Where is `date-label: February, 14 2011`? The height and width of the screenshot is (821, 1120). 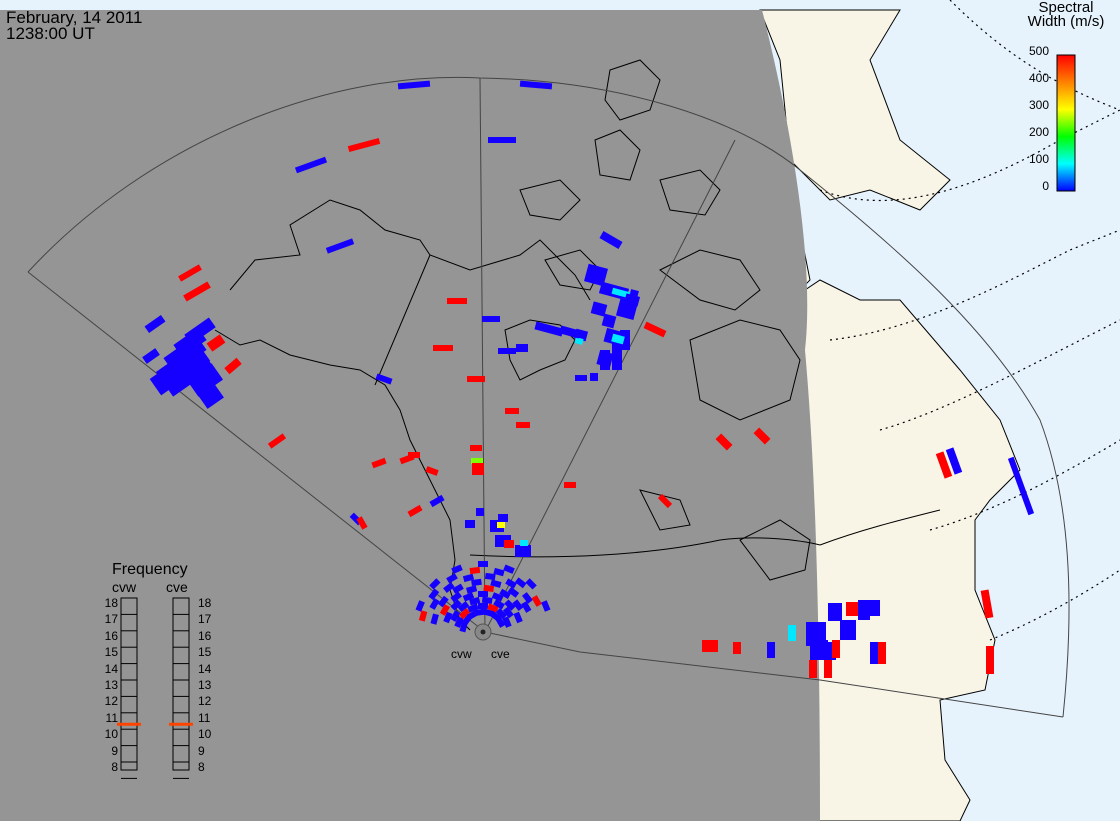
date-label: February, 14 2011 is located at coordinates (74, 17).